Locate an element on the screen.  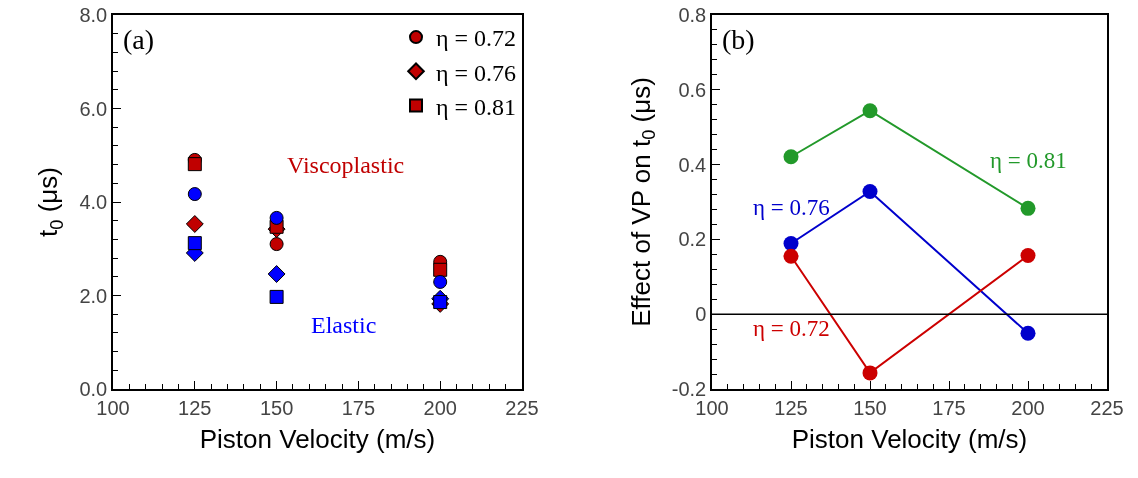
y-tick-label: 6.0 is located at coordinates (93, 108).